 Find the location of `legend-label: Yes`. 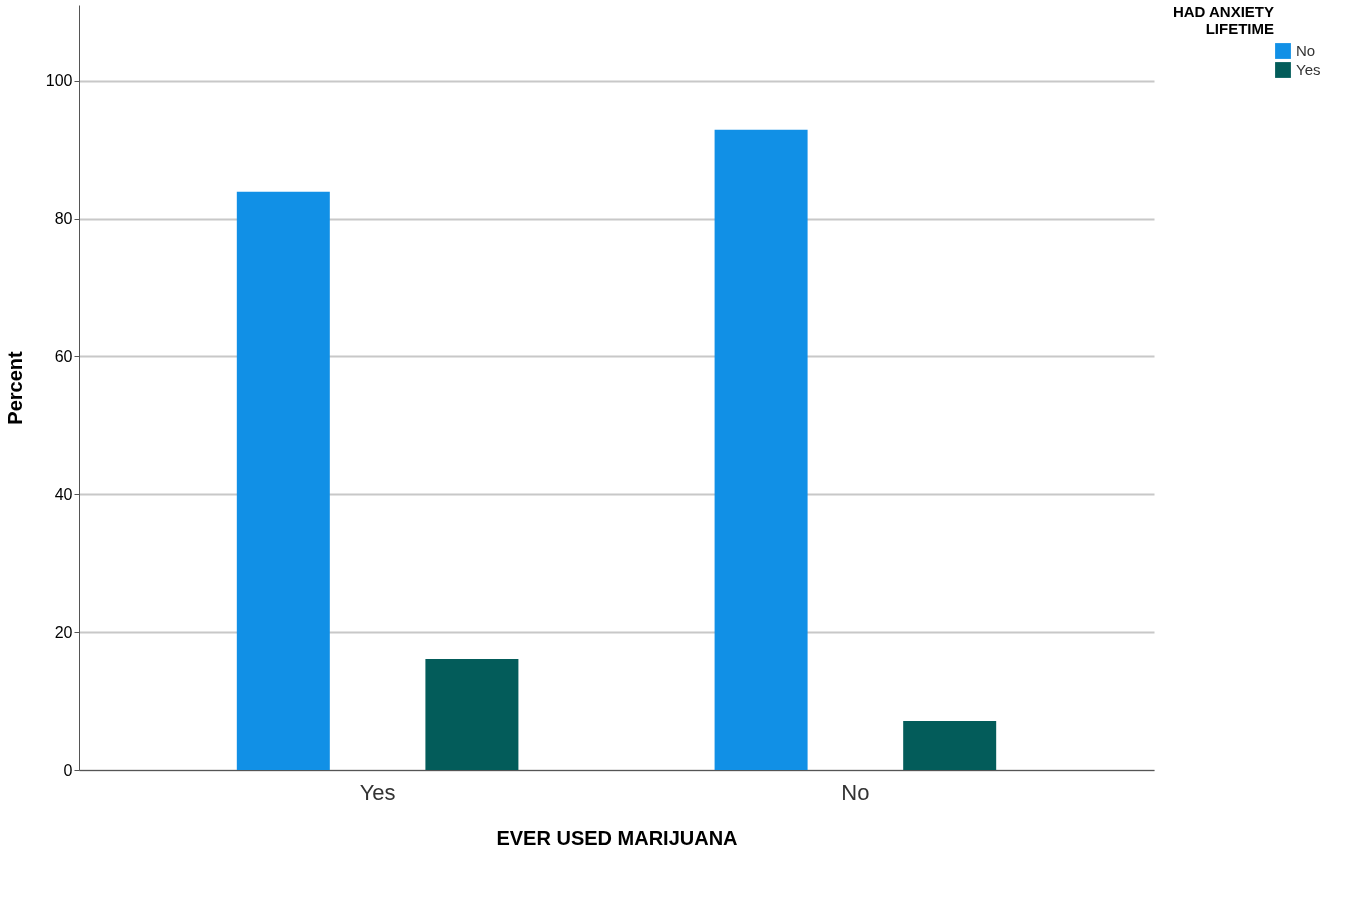

legend-label: Yes is located at coordinates (1308, 69).